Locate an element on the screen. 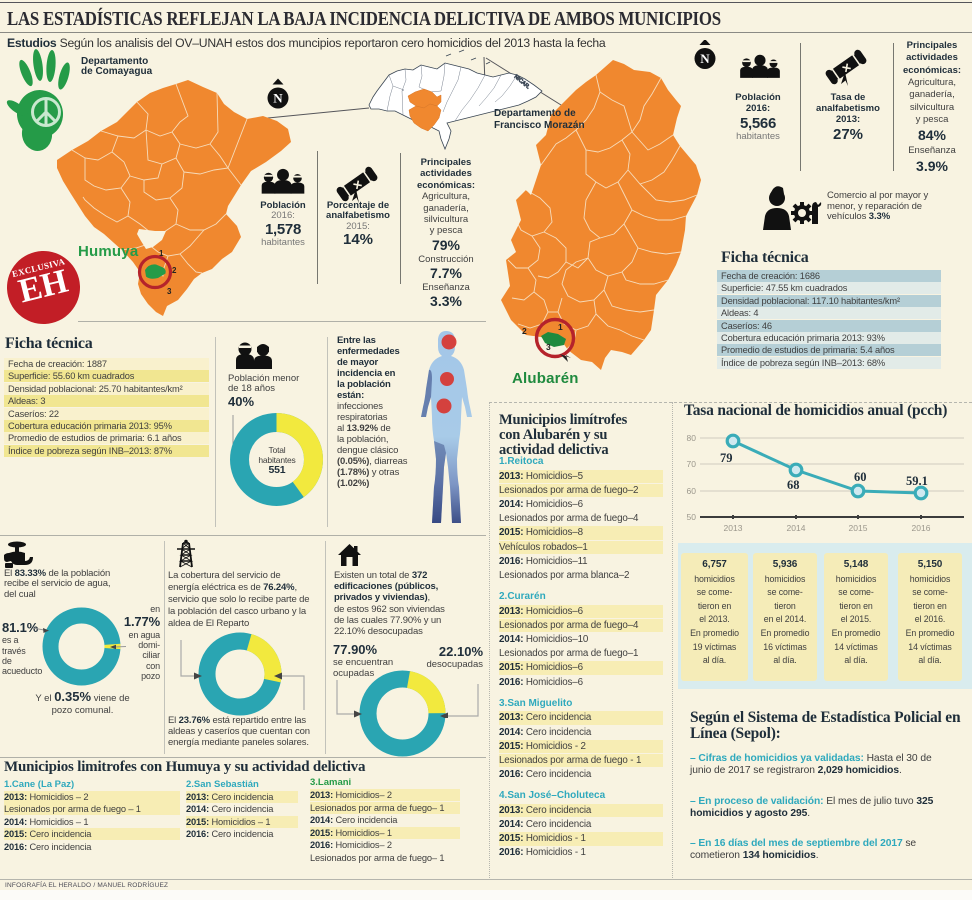  svg-text: 2016 is located at coordinates (921, 528).